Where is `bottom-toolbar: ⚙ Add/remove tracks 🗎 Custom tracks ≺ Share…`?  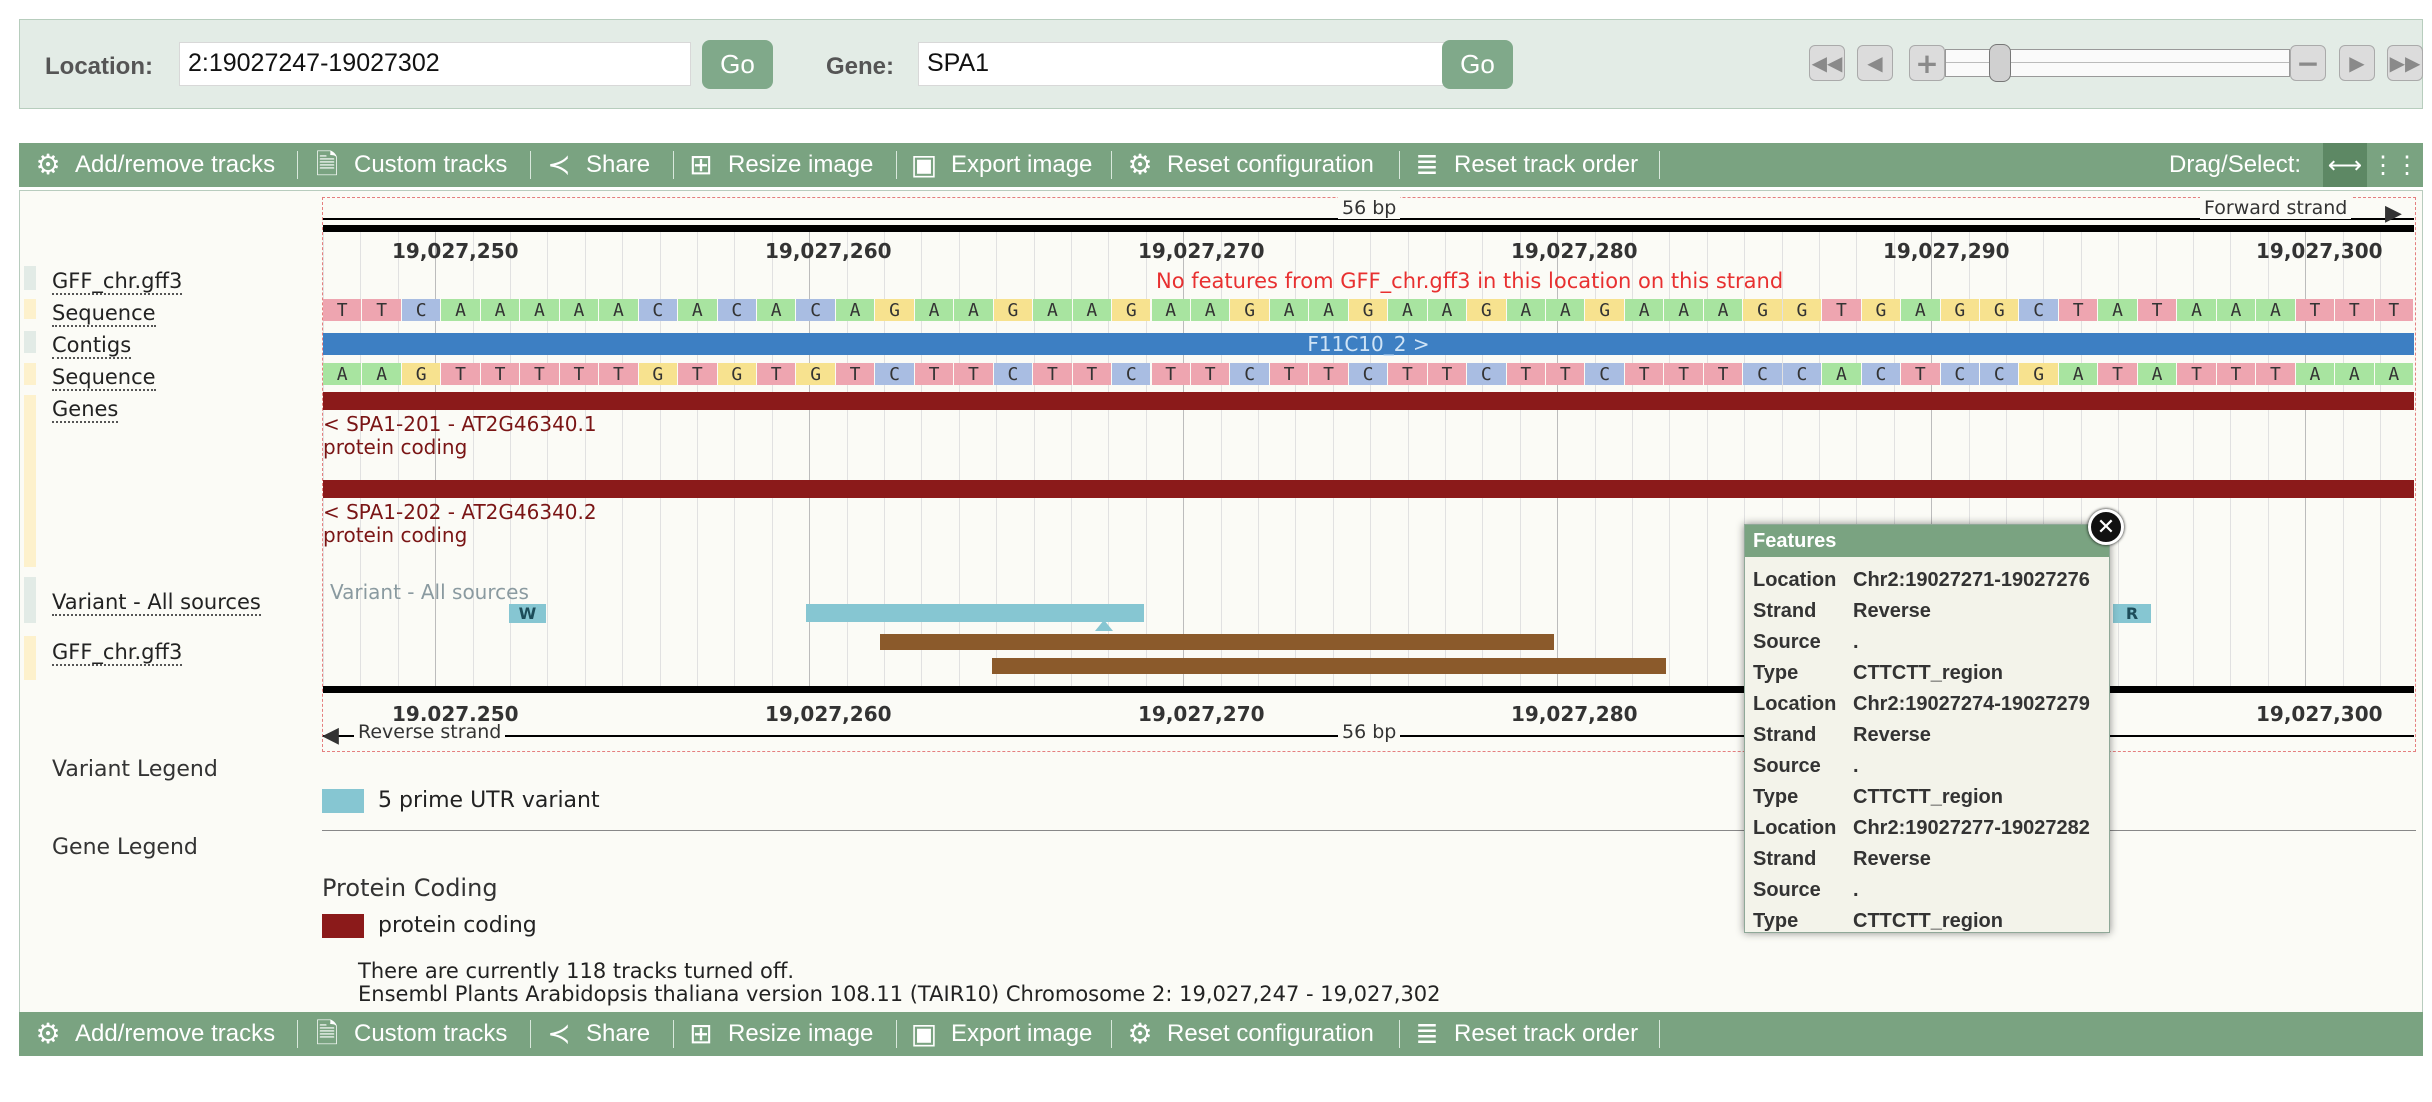
bottom-toolbar: ⚙ Add/remove tracks 🗎 Custom tracks ≺ Share… is located at coordinates (1221, 1034).